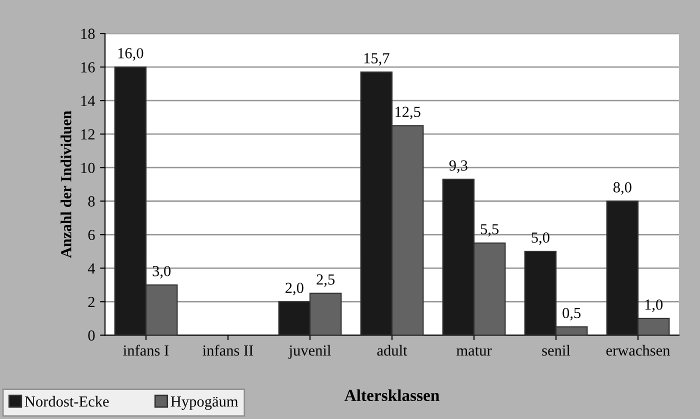 This screenshot has width=700, height=419. Describe the element at coordinates (228, 350) in the screenshot. I see `x-tick-label: infans II` at that location.